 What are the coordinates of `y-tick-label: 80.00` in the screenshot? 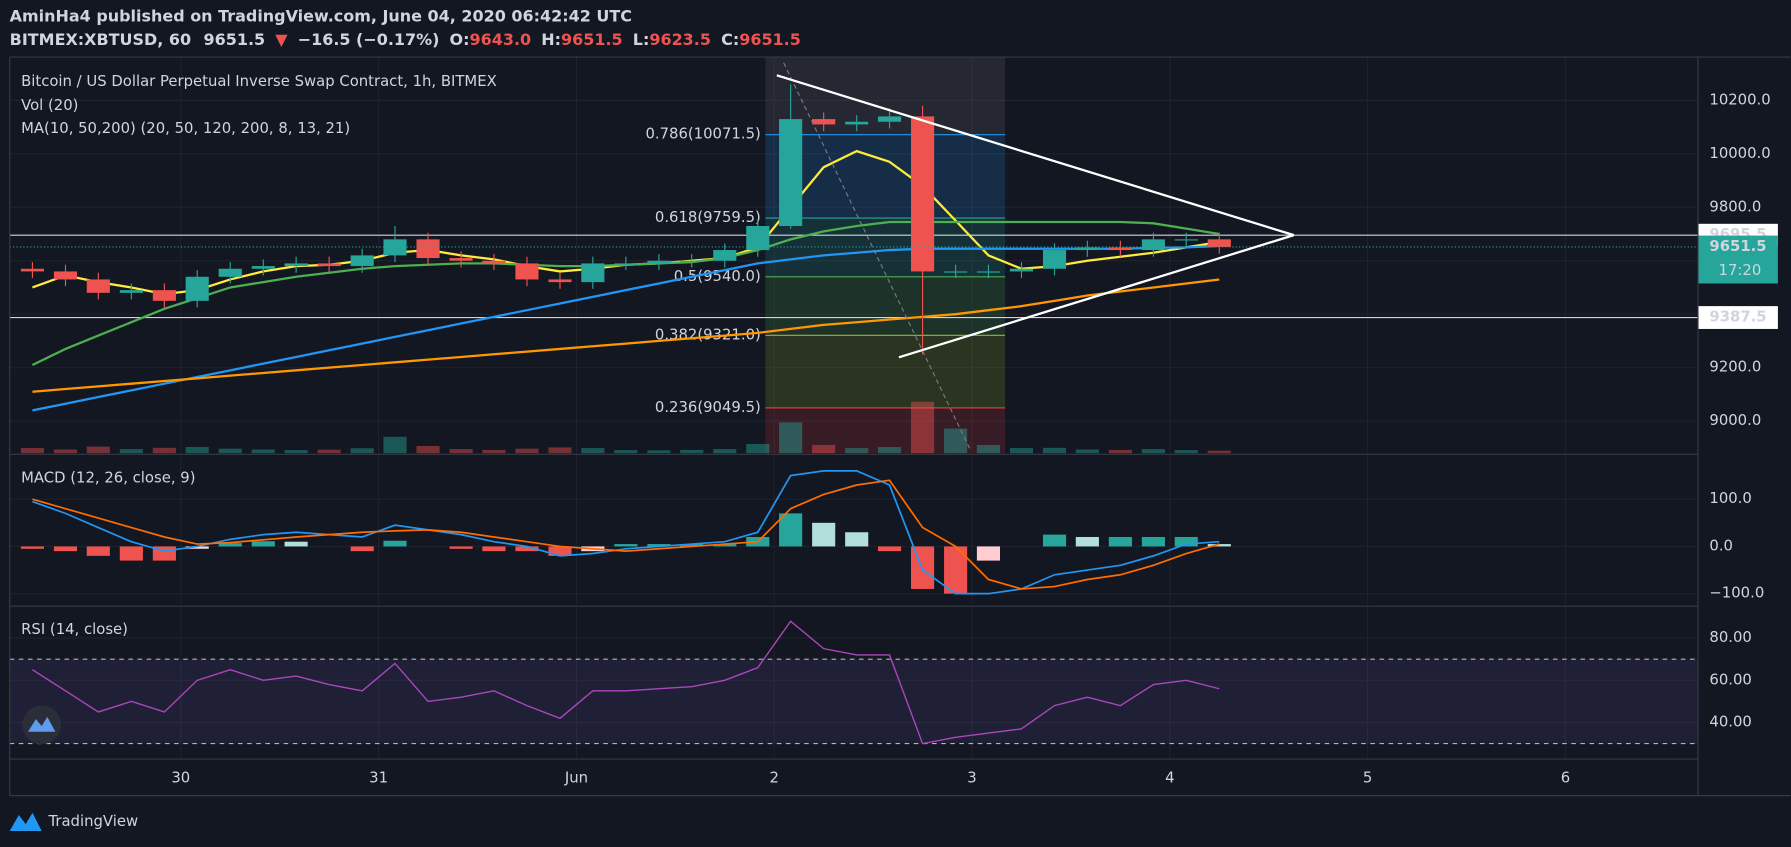 It's located at (1730, 637).